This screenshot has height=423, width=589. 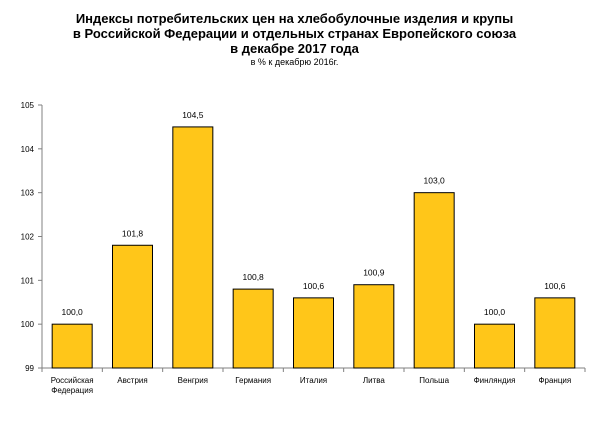 I want to click on y-tick-label: 102, so click(x=28, y=237).